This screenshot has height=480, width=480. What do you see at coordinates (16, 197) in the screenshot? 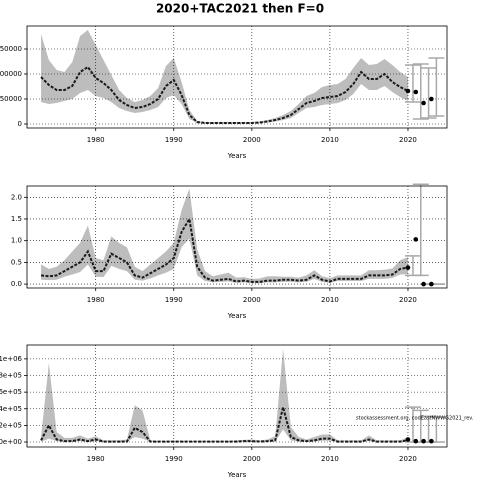
I see `y-tick-label: 2.0` at bounding box center [16, 197].